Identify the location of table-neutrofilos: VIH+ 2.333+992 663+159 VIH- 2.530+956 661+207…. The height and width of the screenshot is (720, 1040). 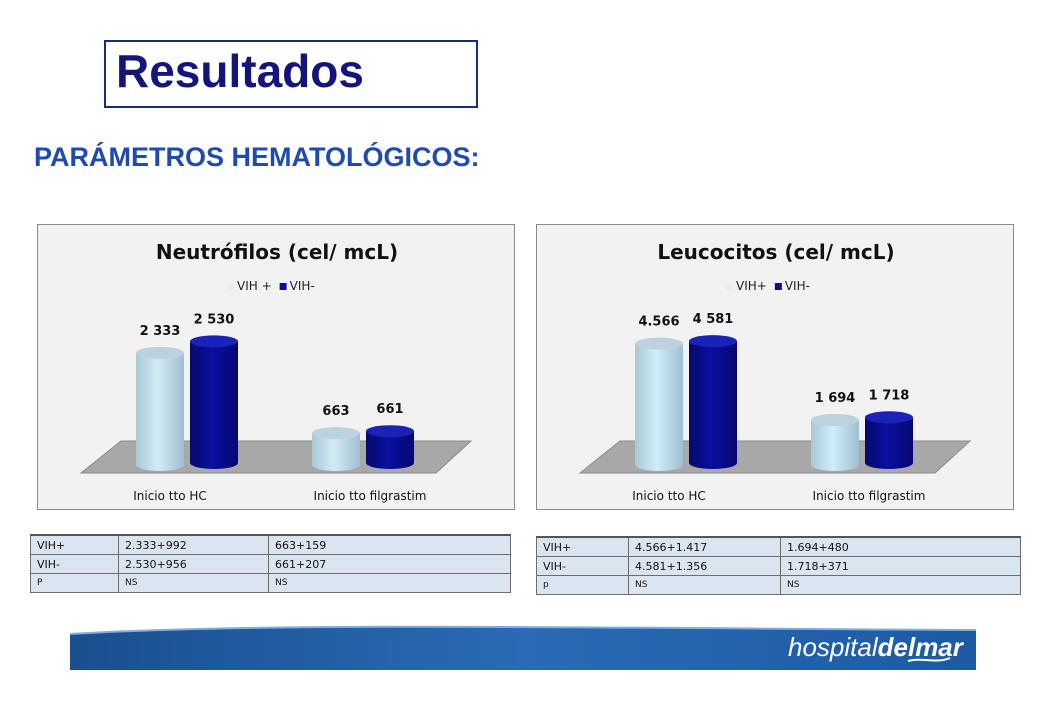
(270, 563).